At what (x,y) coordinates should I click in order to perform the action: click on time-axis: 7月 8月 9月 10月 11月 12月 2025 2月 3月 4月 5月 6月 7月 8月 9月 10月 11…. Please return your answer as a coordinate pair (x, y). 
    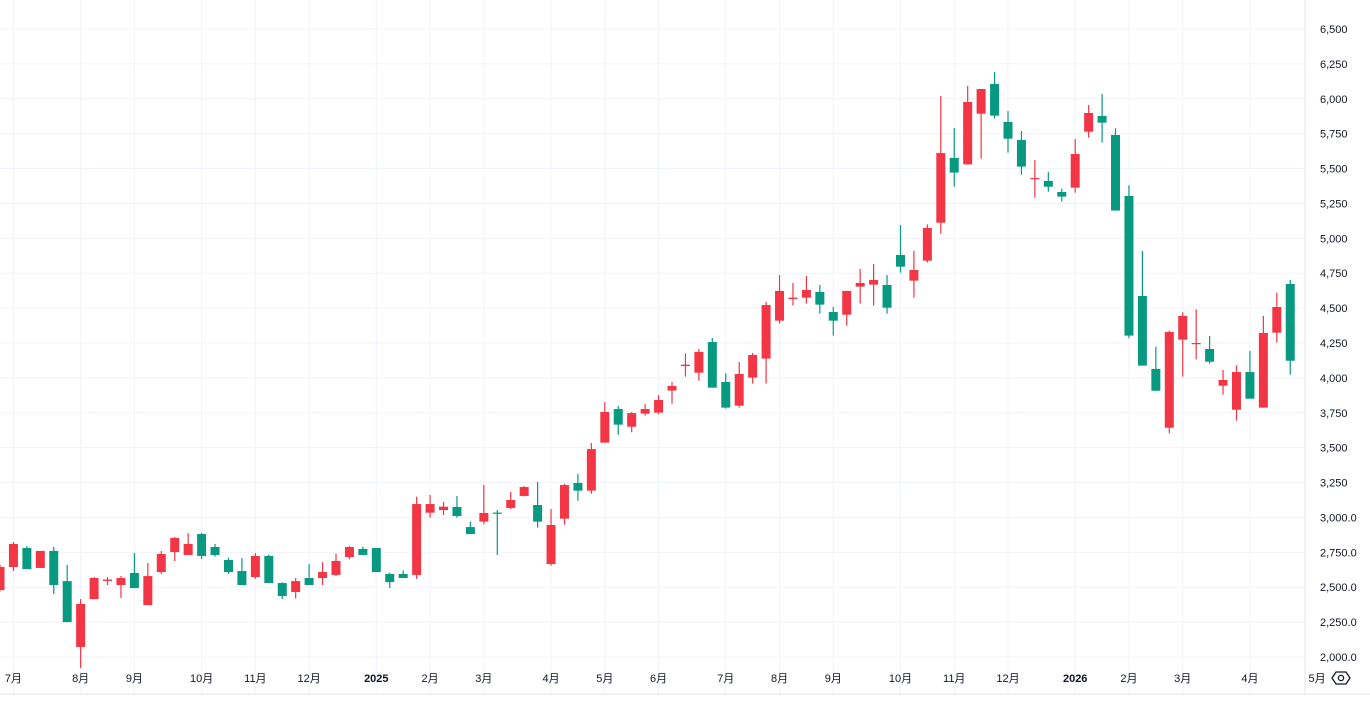
    Looking at the image, I should click on (665, 679).